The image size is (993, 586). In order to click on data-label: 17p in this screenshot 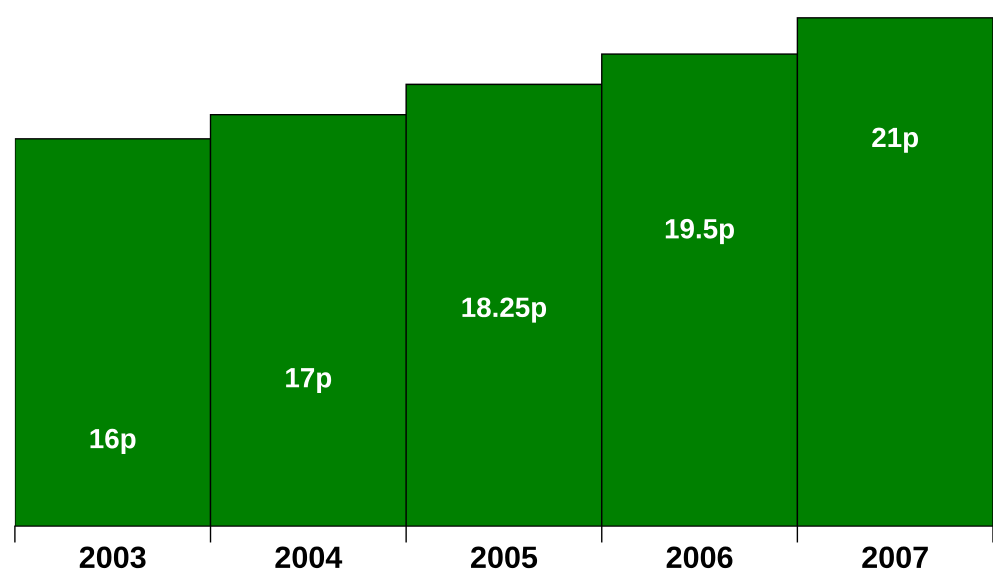, I will do `click(309, 381)`.